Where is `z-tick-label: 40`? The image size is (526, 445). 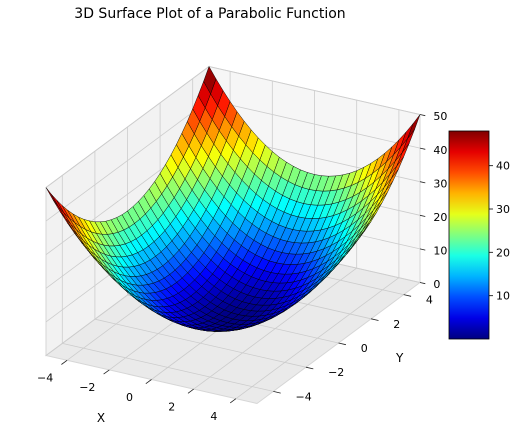 z-tick-label: 40 is located at coordinates (440, 150).